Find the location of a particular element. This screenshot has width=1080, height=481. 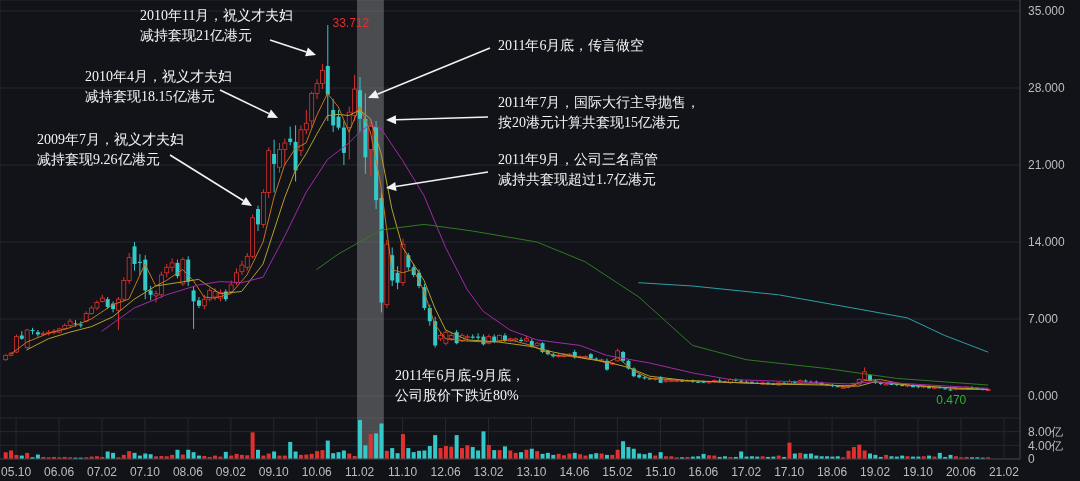

y-tick-label: 0.000 is located at coordinates (1043, 396).